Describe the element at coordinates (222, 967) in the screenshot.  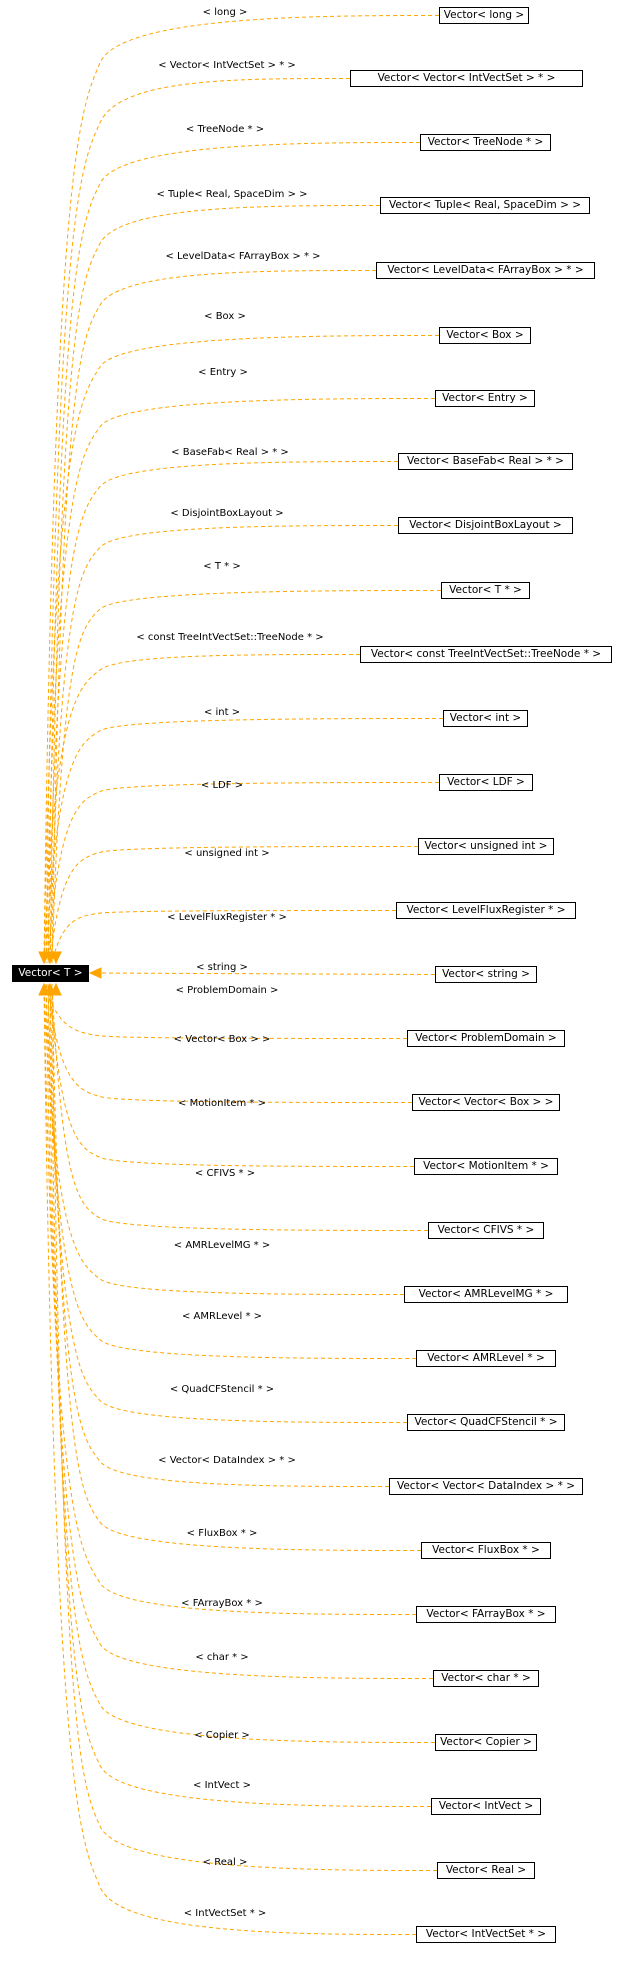
I see `edge-label-string: < string >` at that location.